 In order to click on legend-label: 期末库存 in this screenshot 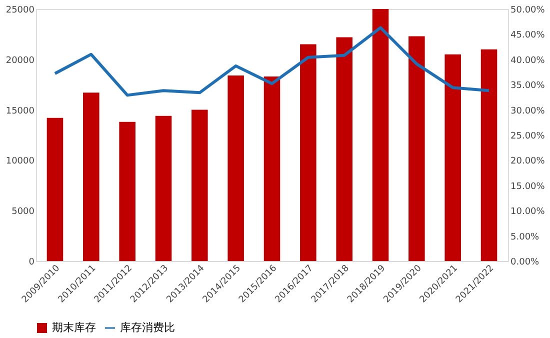, I will do `click(74, 327)`.